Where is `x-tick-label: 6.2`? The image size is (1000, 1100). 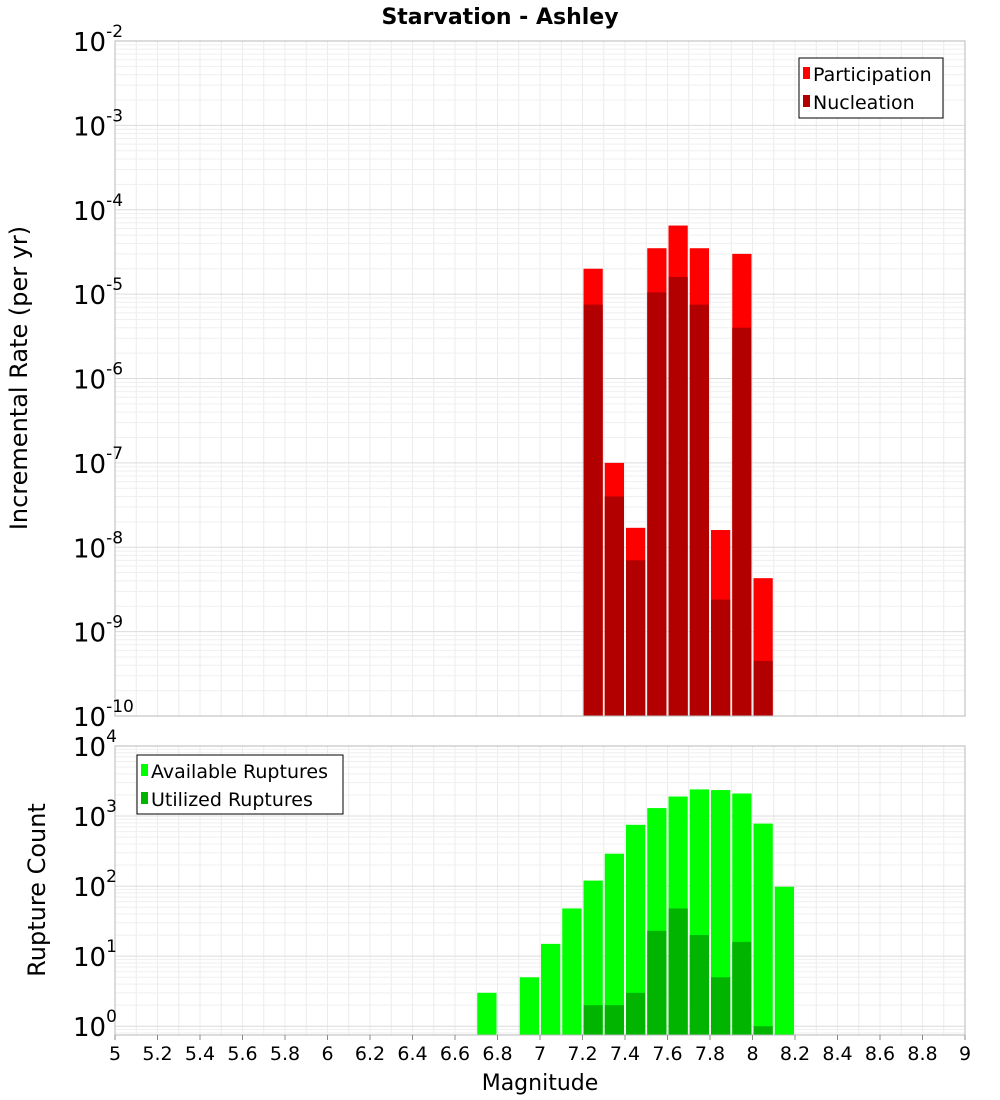 x-tick-label: 6.2 is located at coordinates (370, 1054).